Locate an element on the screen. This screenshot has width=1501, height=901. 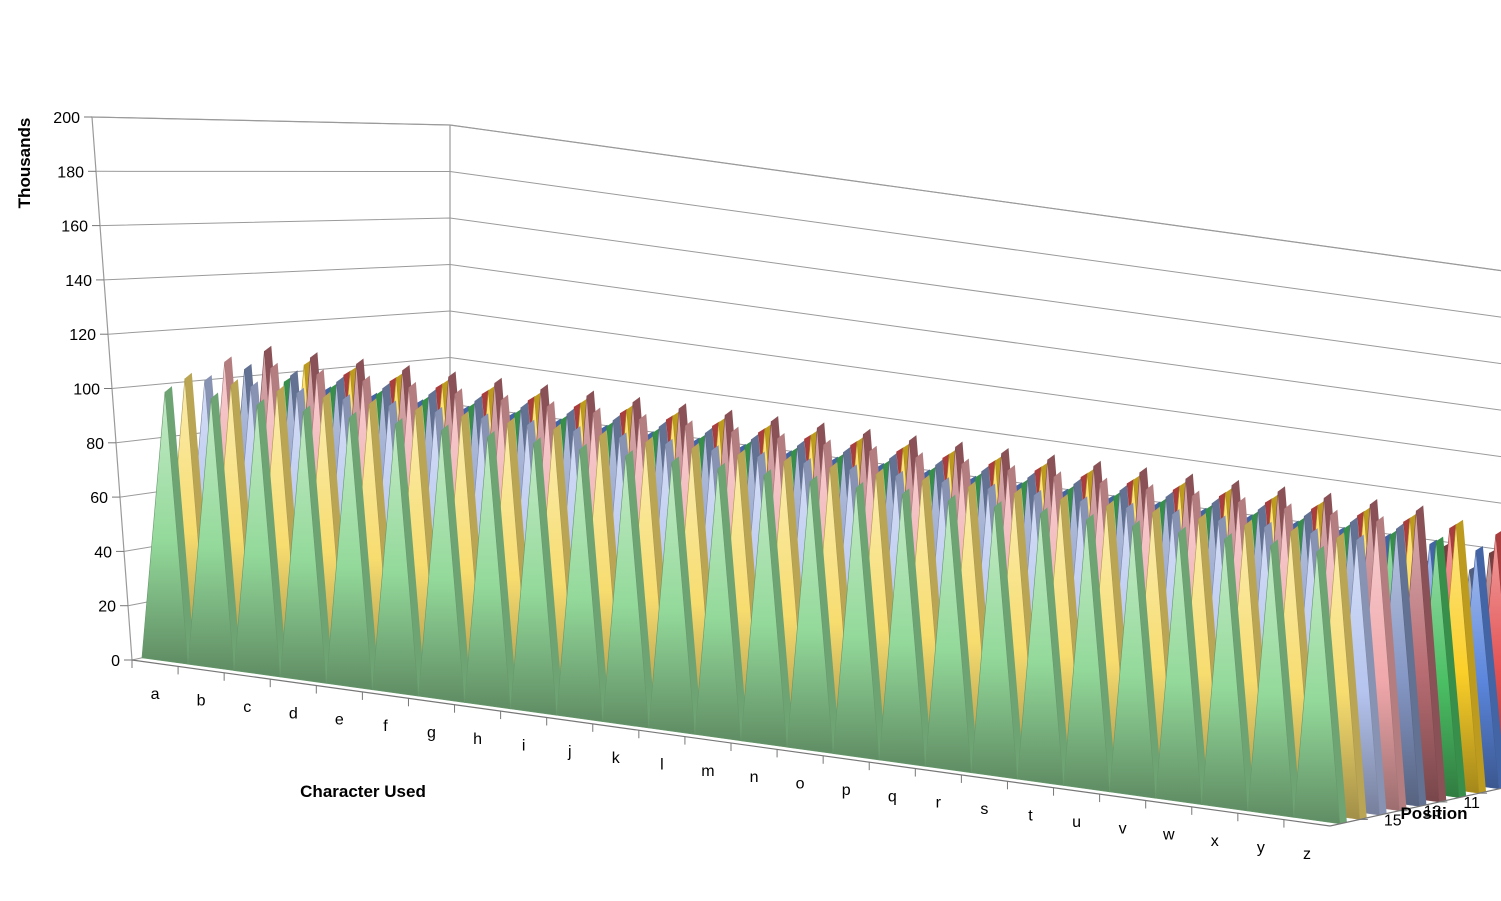
y-tick-label: 100 is located at coordinates (86, 390).